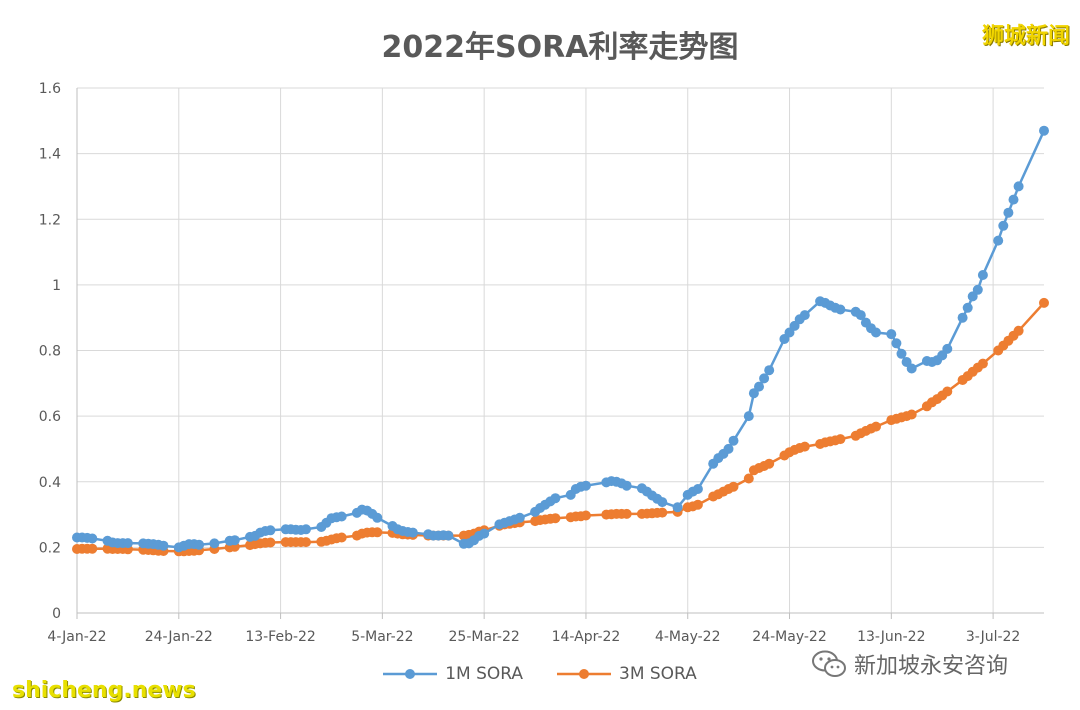  What do you see at coordinates (410, 674) in the screenshot?
I see `legend-swatch-1m-icon` at bounding box center [410, 674].